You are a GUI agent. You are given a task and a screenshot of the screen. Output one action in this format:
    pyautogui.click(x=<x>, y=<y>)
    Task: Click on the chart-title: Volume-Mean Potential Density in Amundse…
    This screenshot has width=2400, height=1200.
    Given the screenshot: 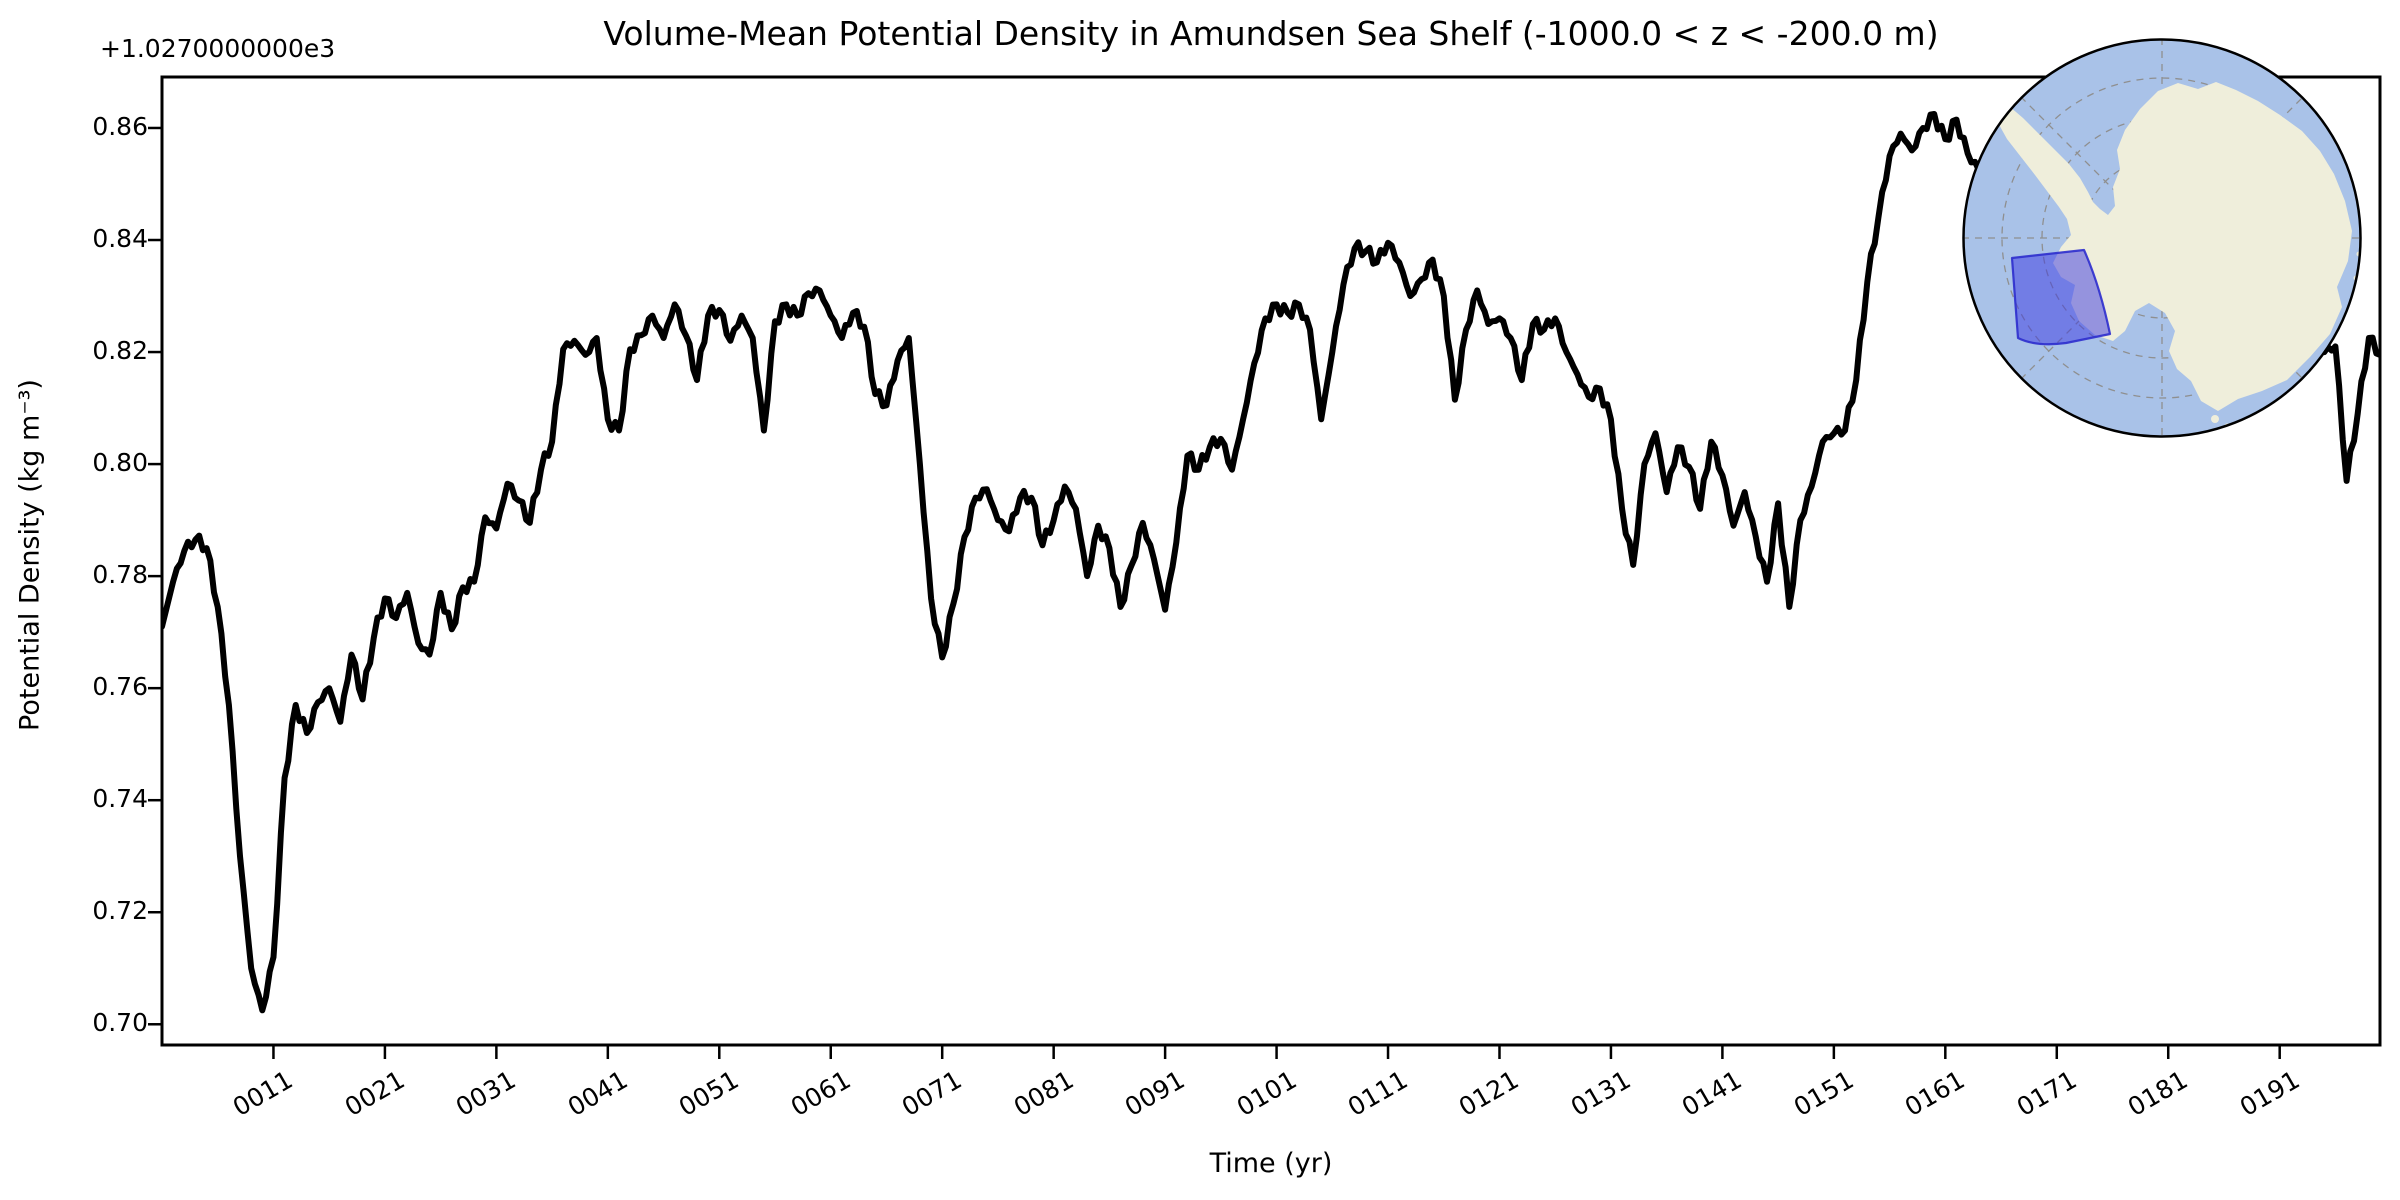 What is the action you would take?
    pyautogui.click(x=1271, y=33)
    